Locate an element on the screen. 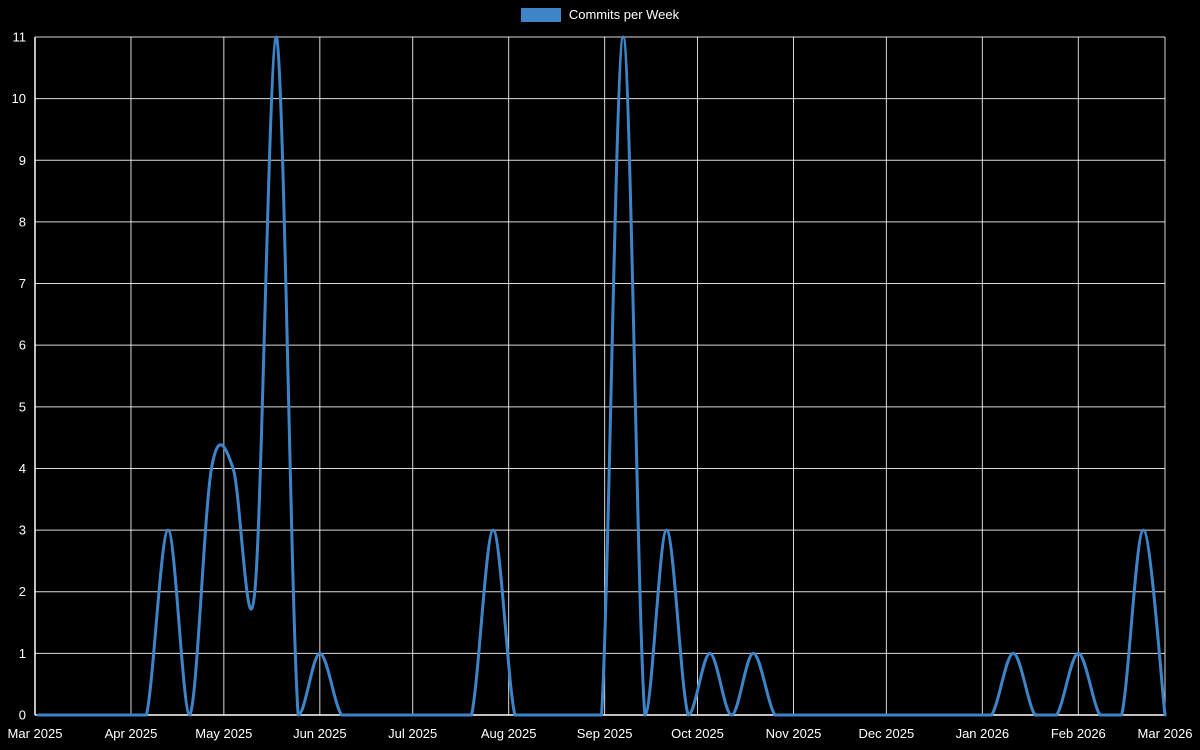 This screenshot has height=750, width=1200. x-tick-label: Aug 2025 is located at coordinates (509, 733).